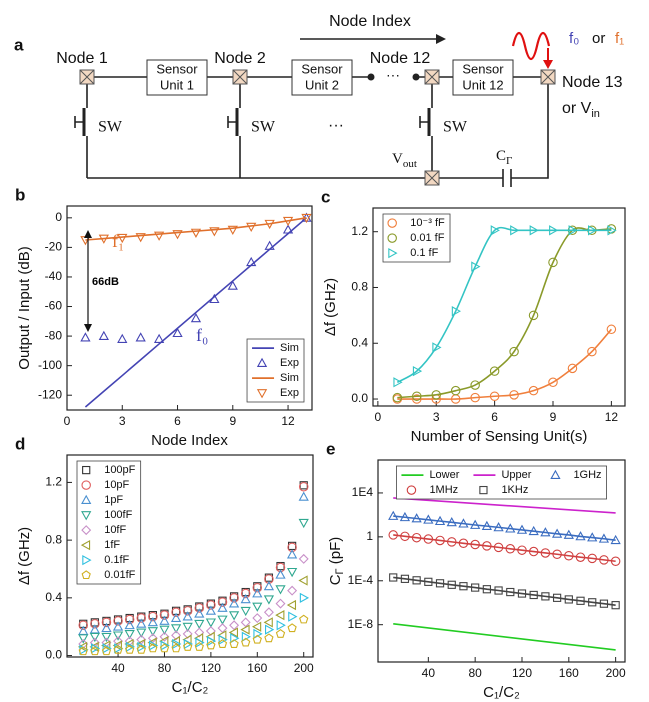  I want to click on unit-label: Unit 2, so click(322, 84).